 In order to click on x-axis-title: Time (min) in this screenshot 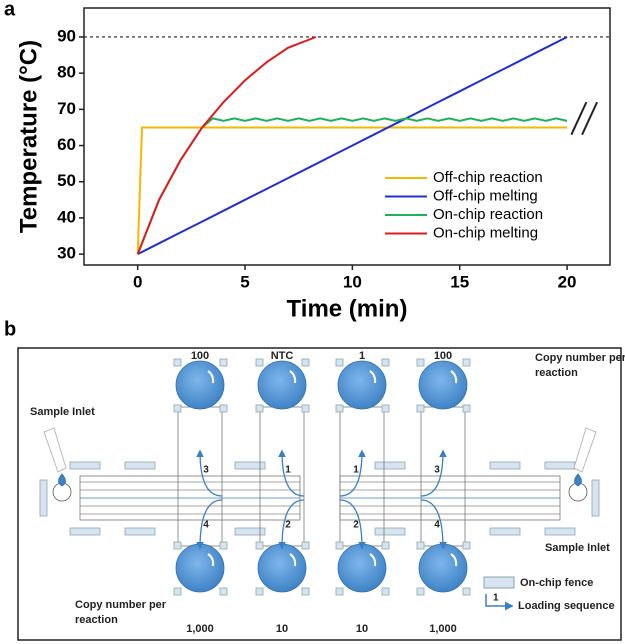, I will do `click(347, 308)`.